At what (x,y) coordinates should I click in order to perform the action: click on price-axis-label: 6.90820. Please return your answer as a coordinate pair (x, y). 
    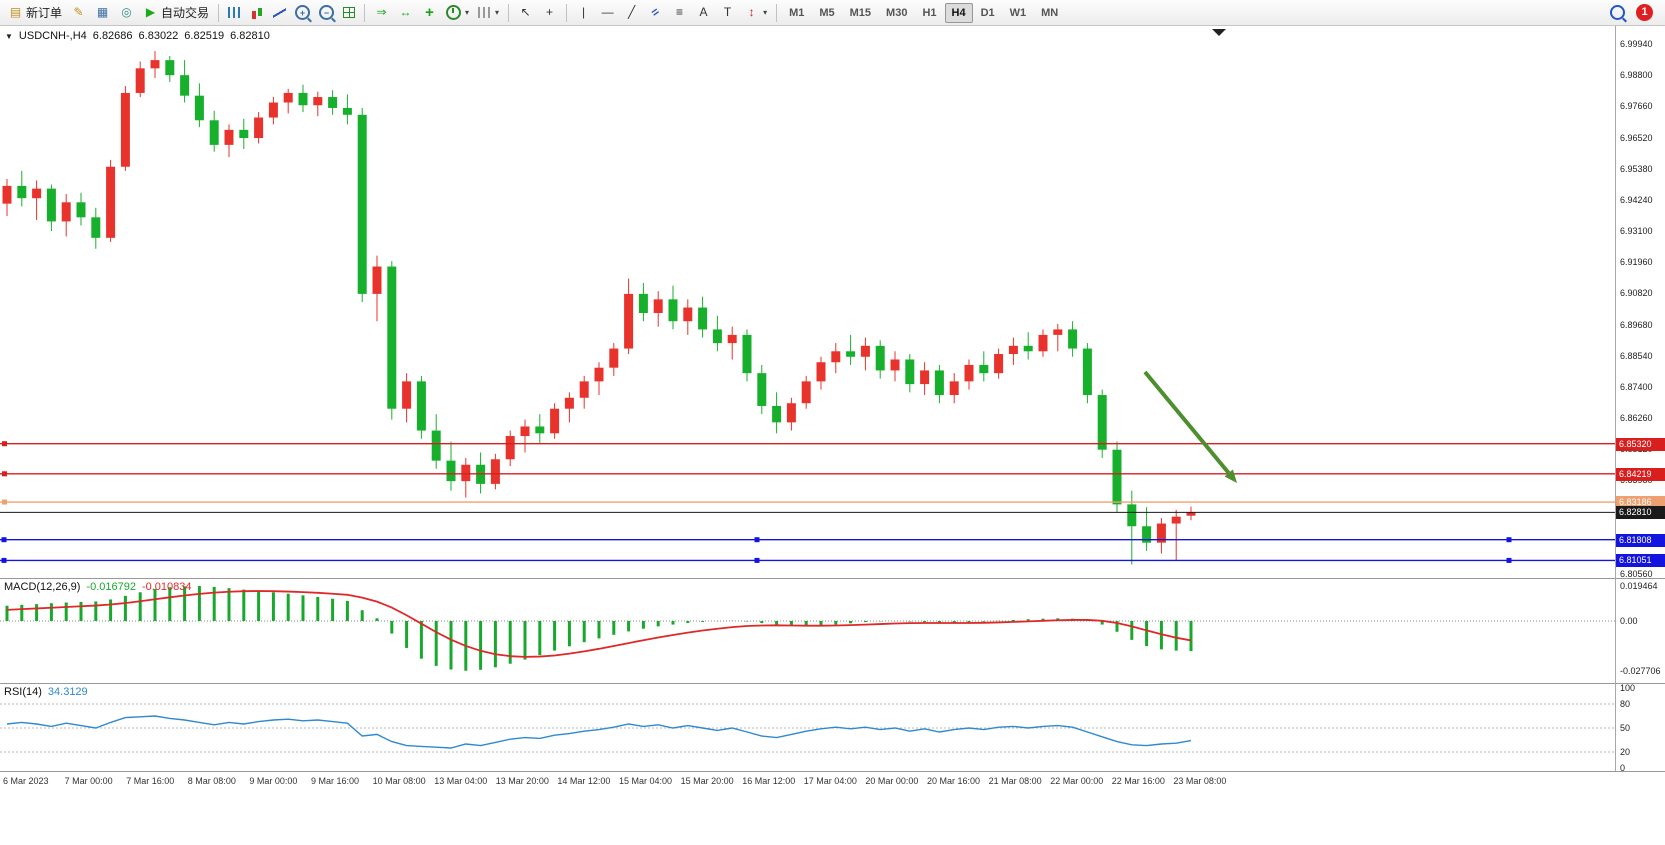
    Looking at the image, I should click on (1636, 293).